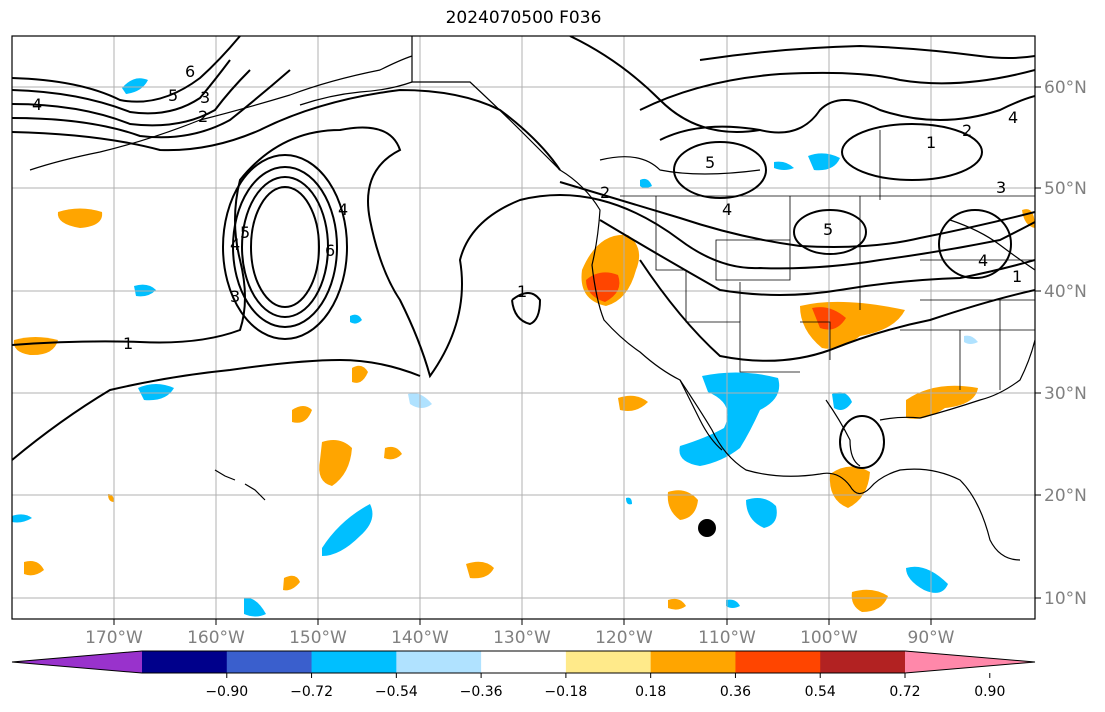 Image resolution: width=1105 pixels, height=712 pixels. Describe the element at coordinates (114, 638) in the screenshot. I see `lon-tick-label: 170°W` at that location.